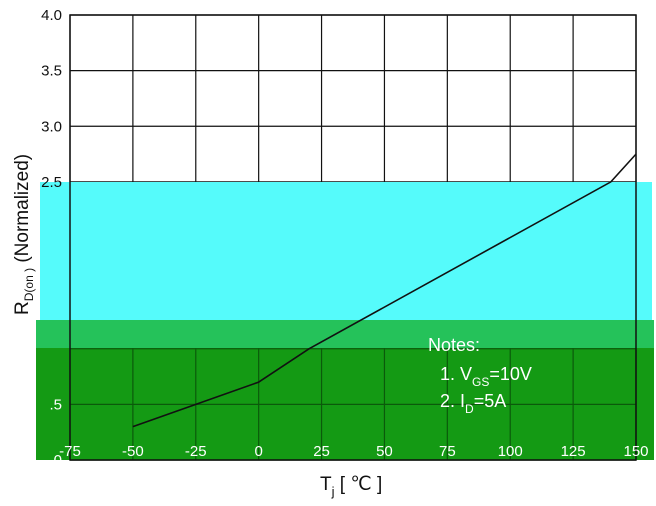 Image resolution: width=656 pixels, height=506 pixels. I want to click on x-tick-labels: -75 -50 -25 0 25 50 75 100 125 150, so click(353, 451).